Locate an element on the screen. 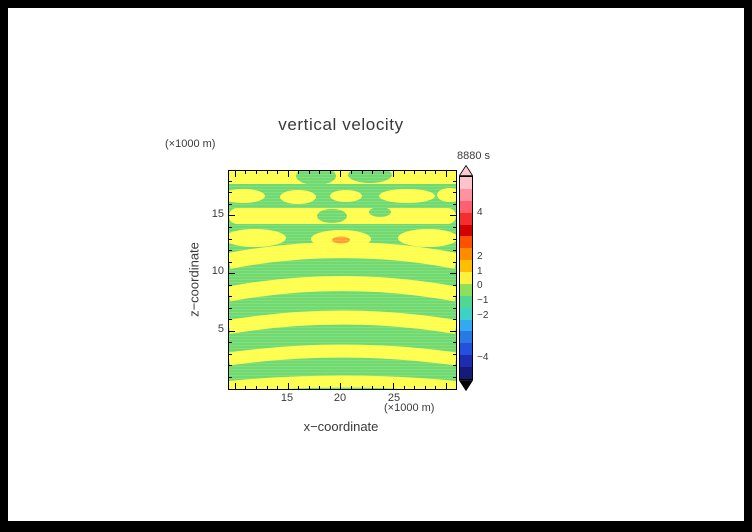 The height and width of the screenshot is (532, 752). green-gaps is located at coordinates (344, 197).